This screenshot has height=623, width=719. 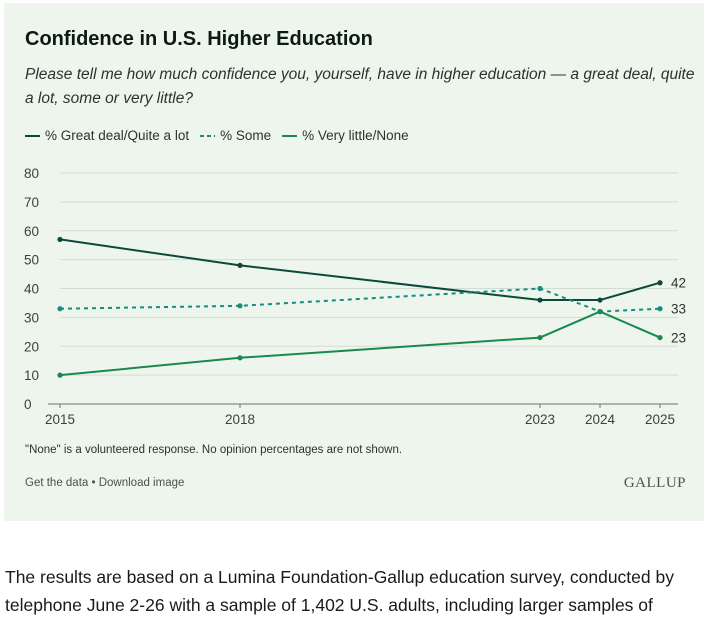 What do you see at coordinates (246, 135) in the screenshot?
I see `legend-label: % Some` at bounding box center [246, 135].